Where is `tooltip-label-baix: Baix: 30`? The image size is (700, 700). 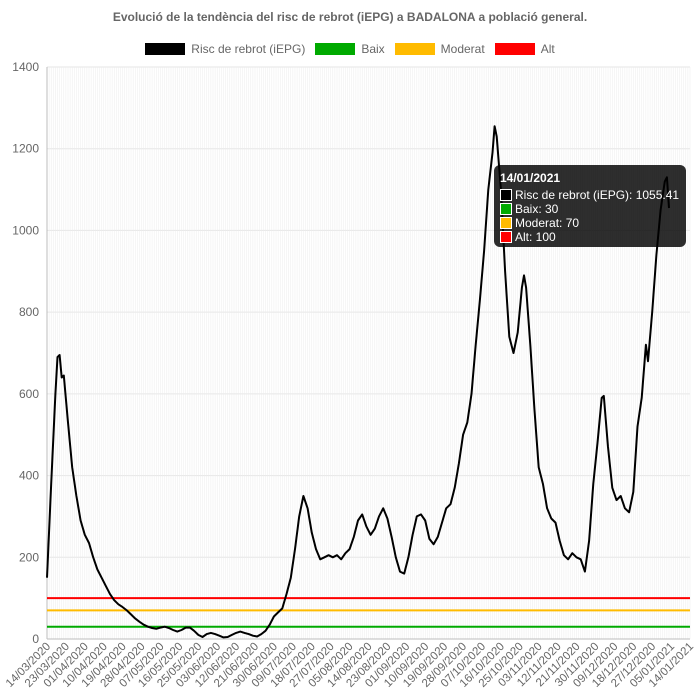 tooltip-label-baix: Baix: 30 is located at coordinates (537, 209).